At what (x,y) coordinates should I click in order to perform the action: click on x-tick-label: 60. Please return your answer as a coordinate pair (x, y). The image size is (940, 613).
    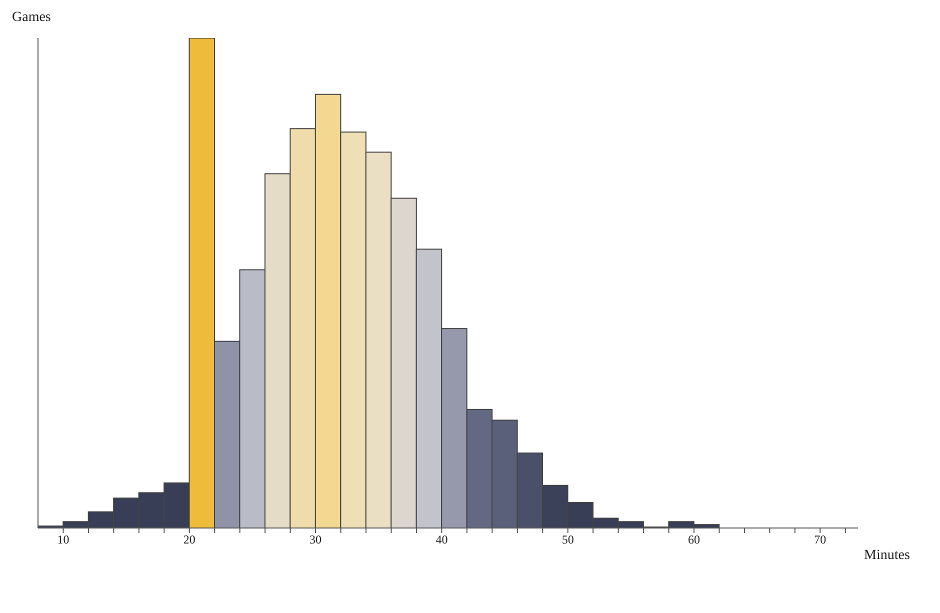
    Looking at the image, I should click on (694, 539).